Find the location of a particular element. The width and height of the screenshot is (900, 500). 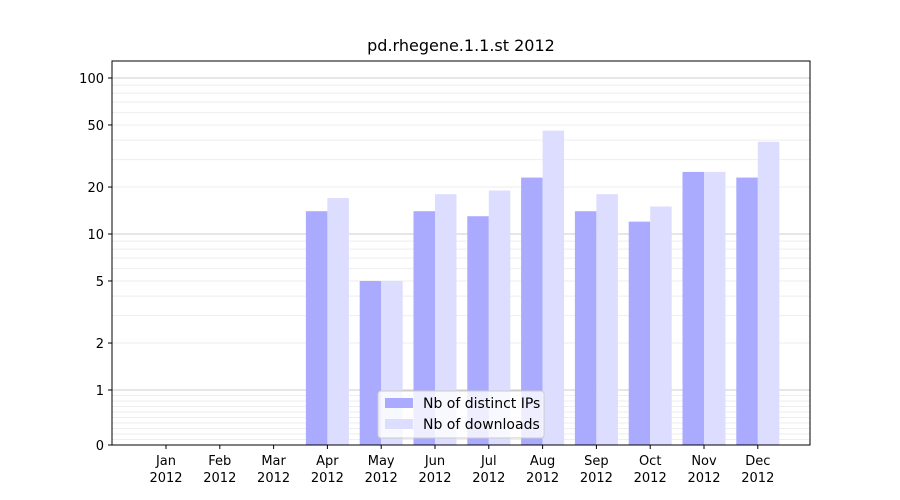

x-tick-label-month: Dec is located at coordinates (757, 461).